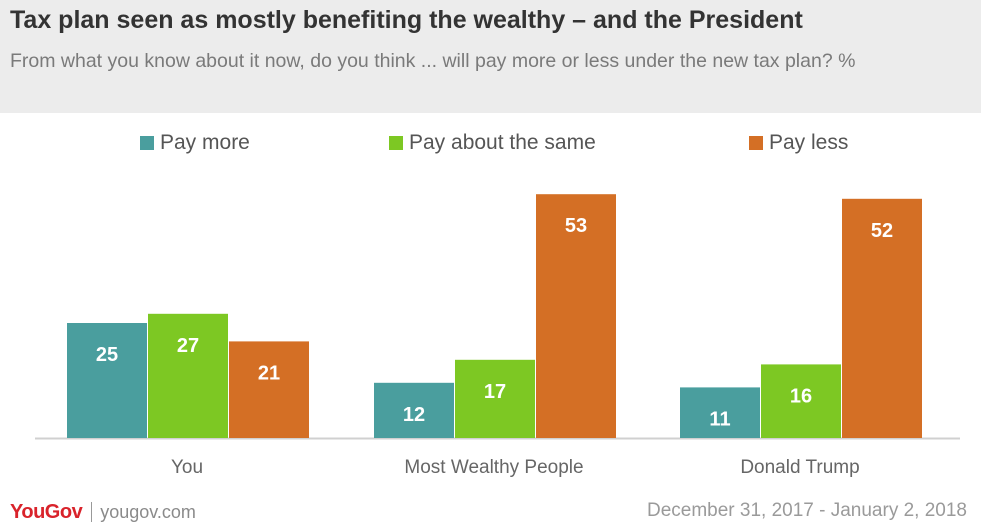 This screenshot has height=530, width=981. I want to click on legend-label-pay-less: Pay less, so click(809, 142).